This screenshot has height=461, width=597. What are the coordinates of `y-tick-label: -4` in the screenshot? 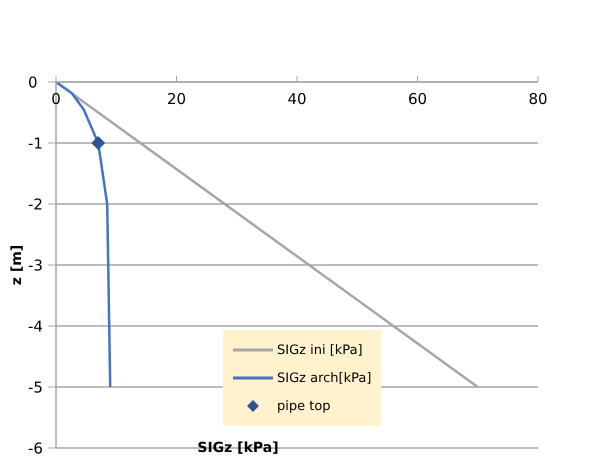 It's located at (35, 326).